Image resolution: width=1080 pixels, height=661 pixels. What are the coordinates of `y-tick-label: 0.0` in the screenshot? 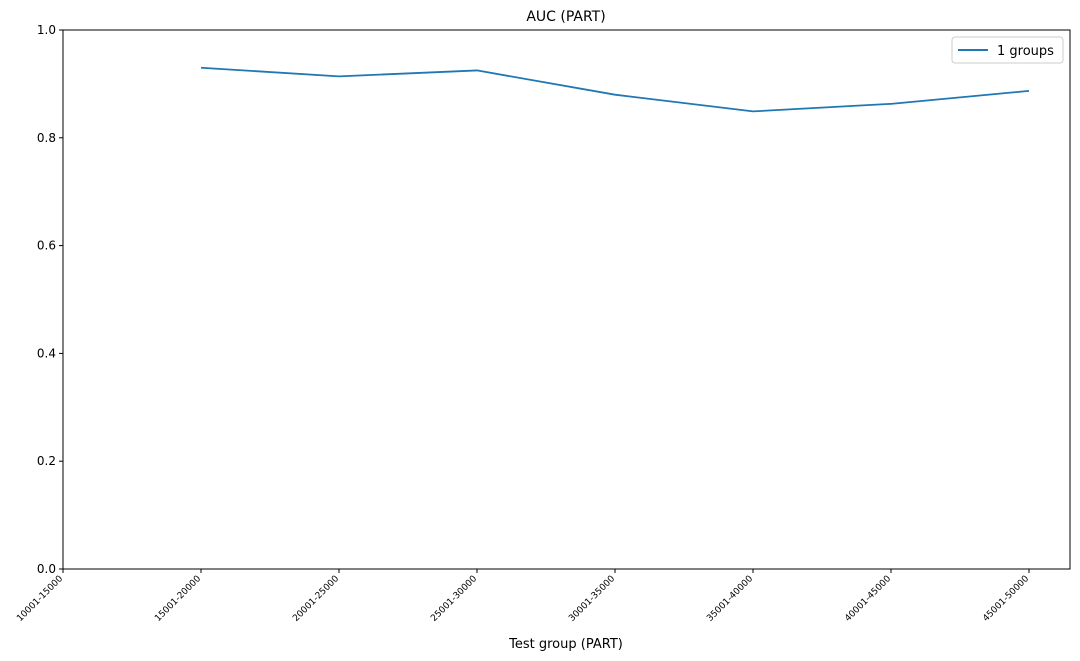 It's located at (46, 569).